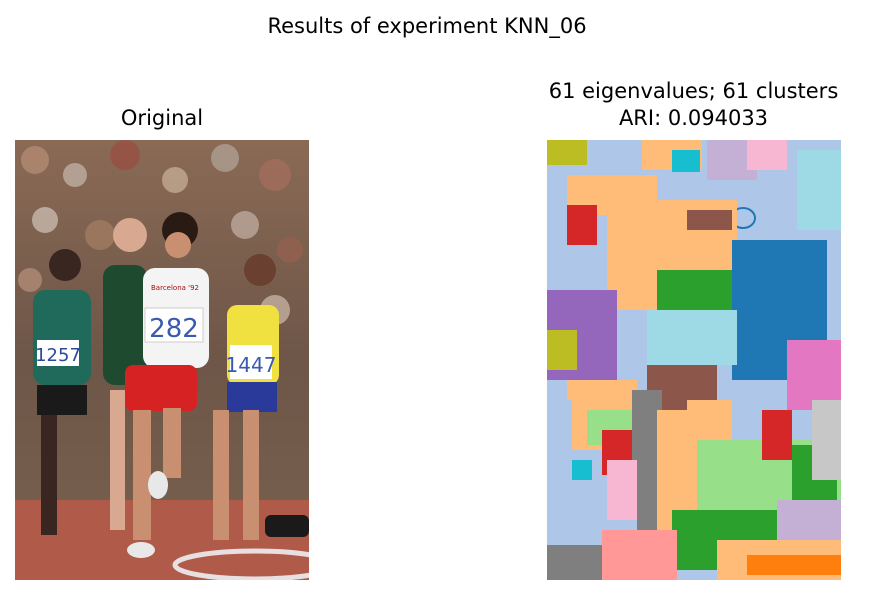 Image resolution: width=881 pixels, height=595 pixels. Describe the element at coordinates (693, 118) in the screenshot. I see `segmentation-title-line2: ARI: 0.094033` at that location.